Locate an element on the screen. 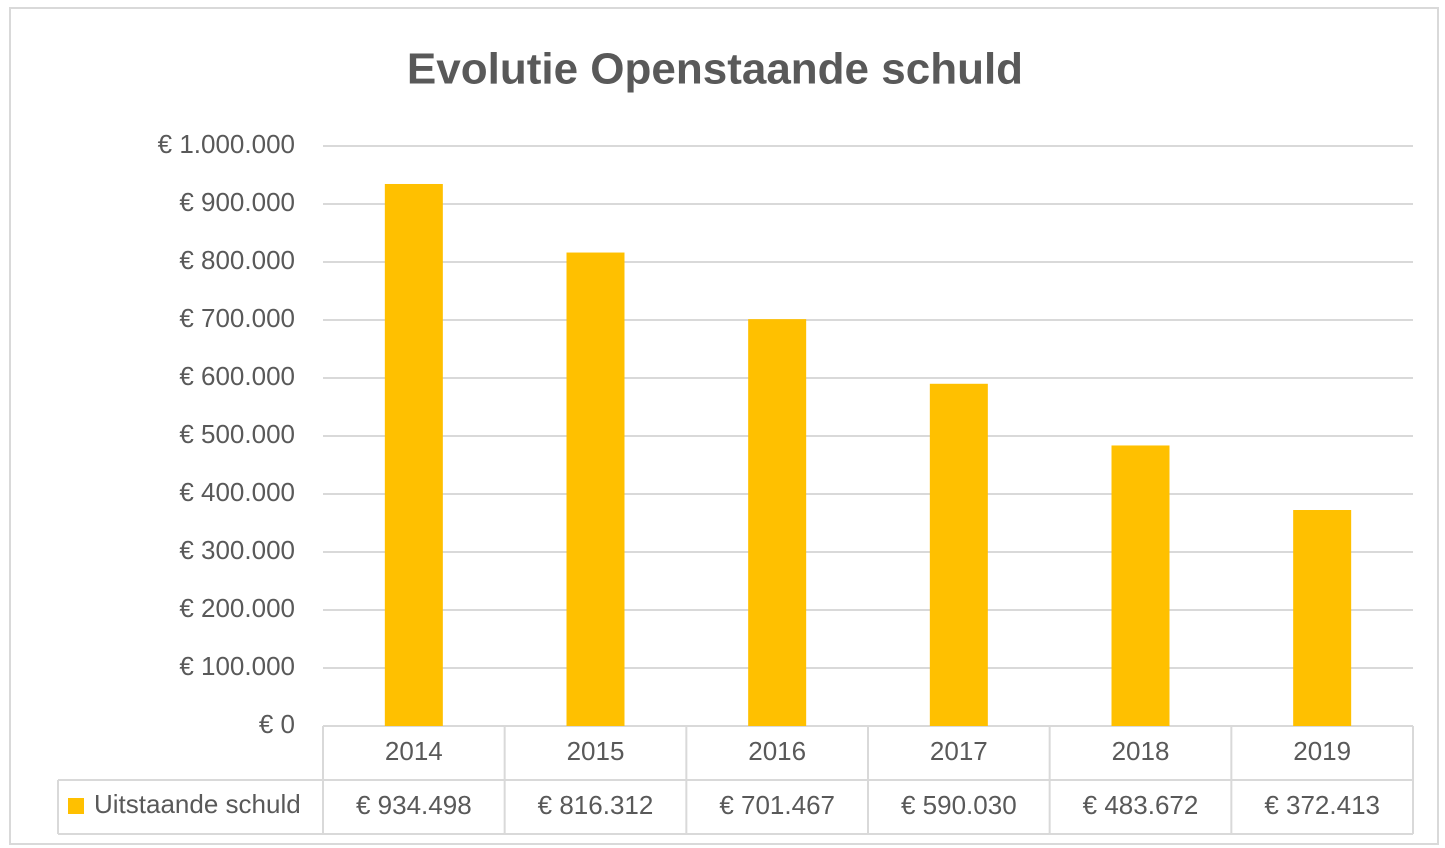 Image resolution: width=1445 pixels, height=848 pixels. table-value: € 372.413 is located at coordinates (1322, 805).